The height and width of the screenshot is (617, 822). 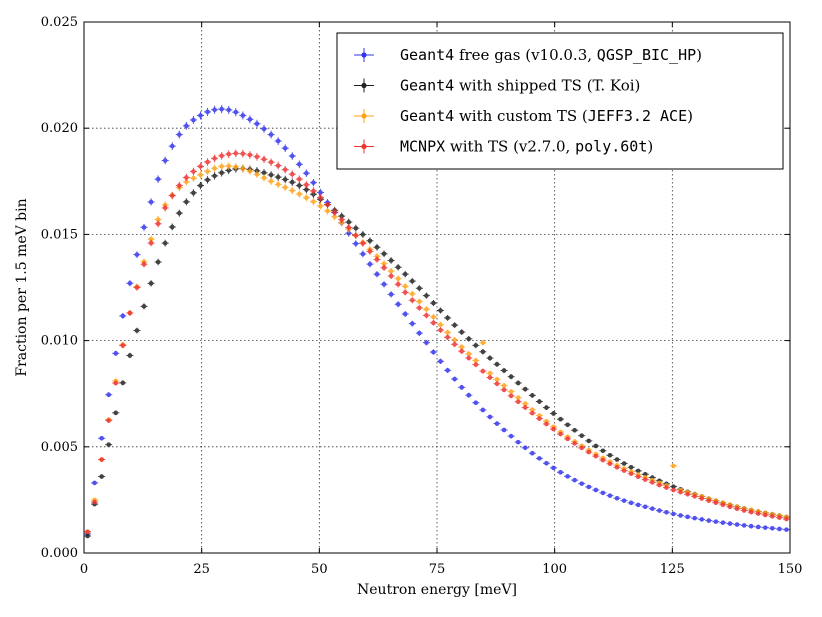 What do you see at coordinates (59, 553) in the screenshot?
I see `y-tick-label: 0.000` at bounding box center [59, 553].